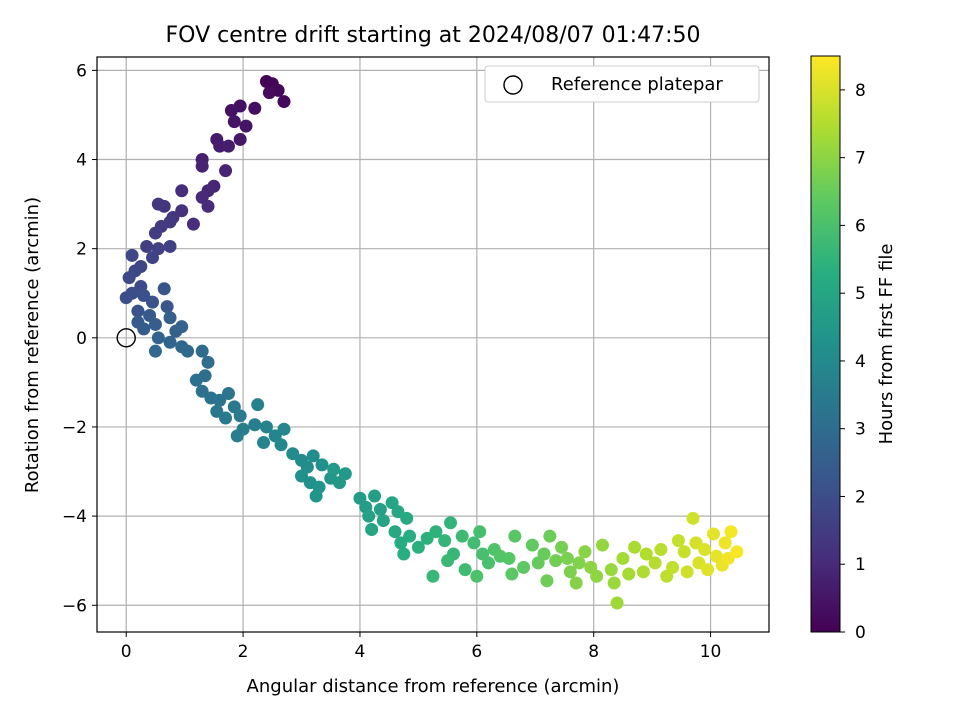 The image size is (960, 720). I want to click on x-axis-label: Angular distance from reference (arcmin), so click(433, 686).